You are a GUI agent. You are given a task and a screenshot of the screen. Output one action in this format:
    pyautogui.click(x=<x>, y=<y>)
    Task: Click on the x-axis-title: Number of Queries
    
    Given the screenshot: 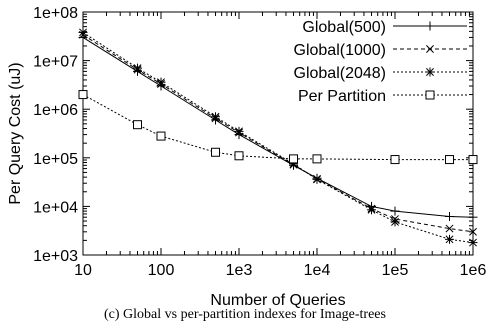 What is the action you would take?
    pyautogui.click(x=277, y=300)
    